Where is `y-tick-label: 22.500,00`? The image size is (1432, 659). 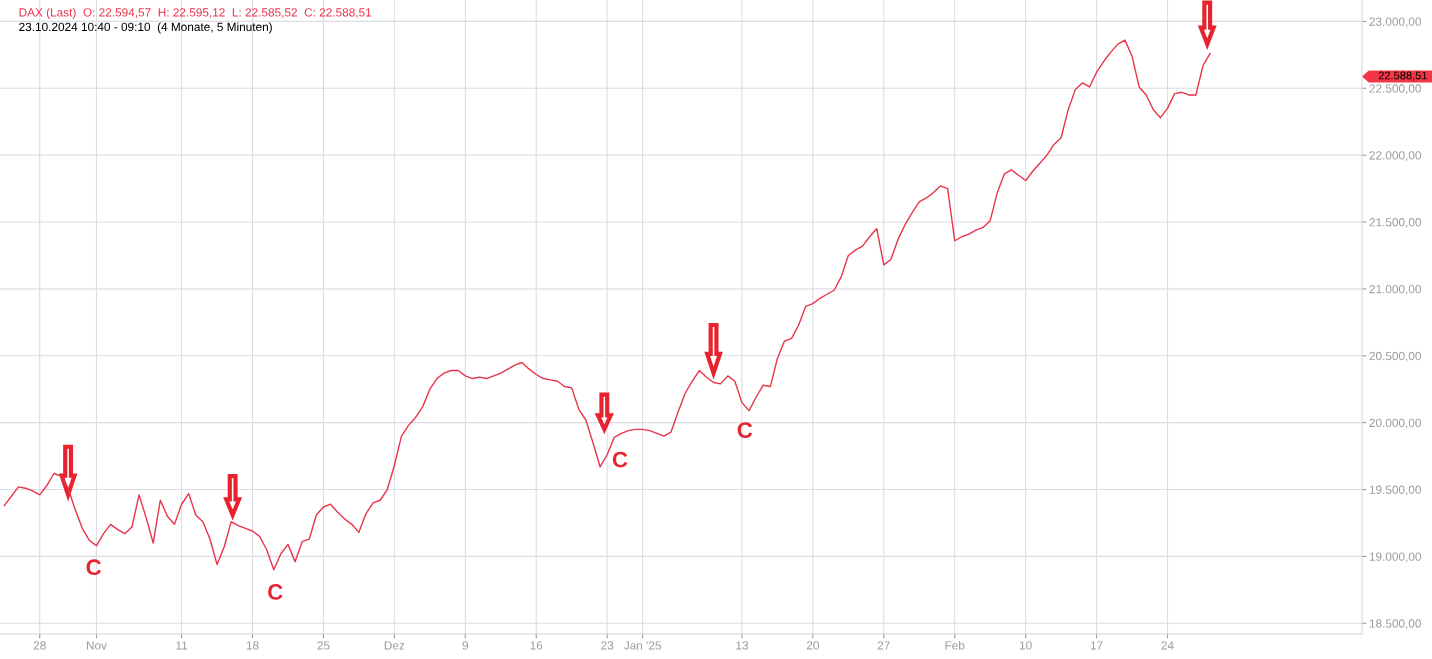 y-tick-label: 22.500,00 is located at coordinates (1395, 89).